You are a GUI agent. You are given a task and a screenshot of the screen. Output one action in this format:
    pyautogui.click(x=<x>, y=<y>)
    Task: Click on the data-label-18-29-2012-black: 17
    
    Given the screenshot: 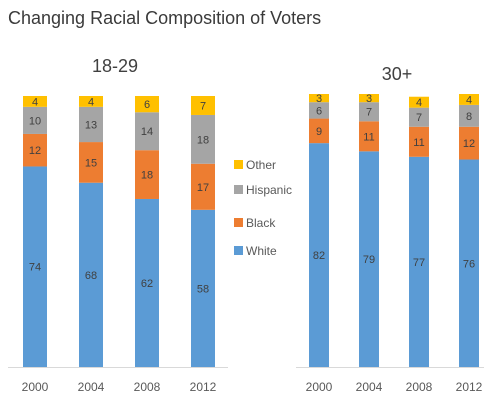 What is the action you would take?
    pyautogui.click(x=203, y=188)
    